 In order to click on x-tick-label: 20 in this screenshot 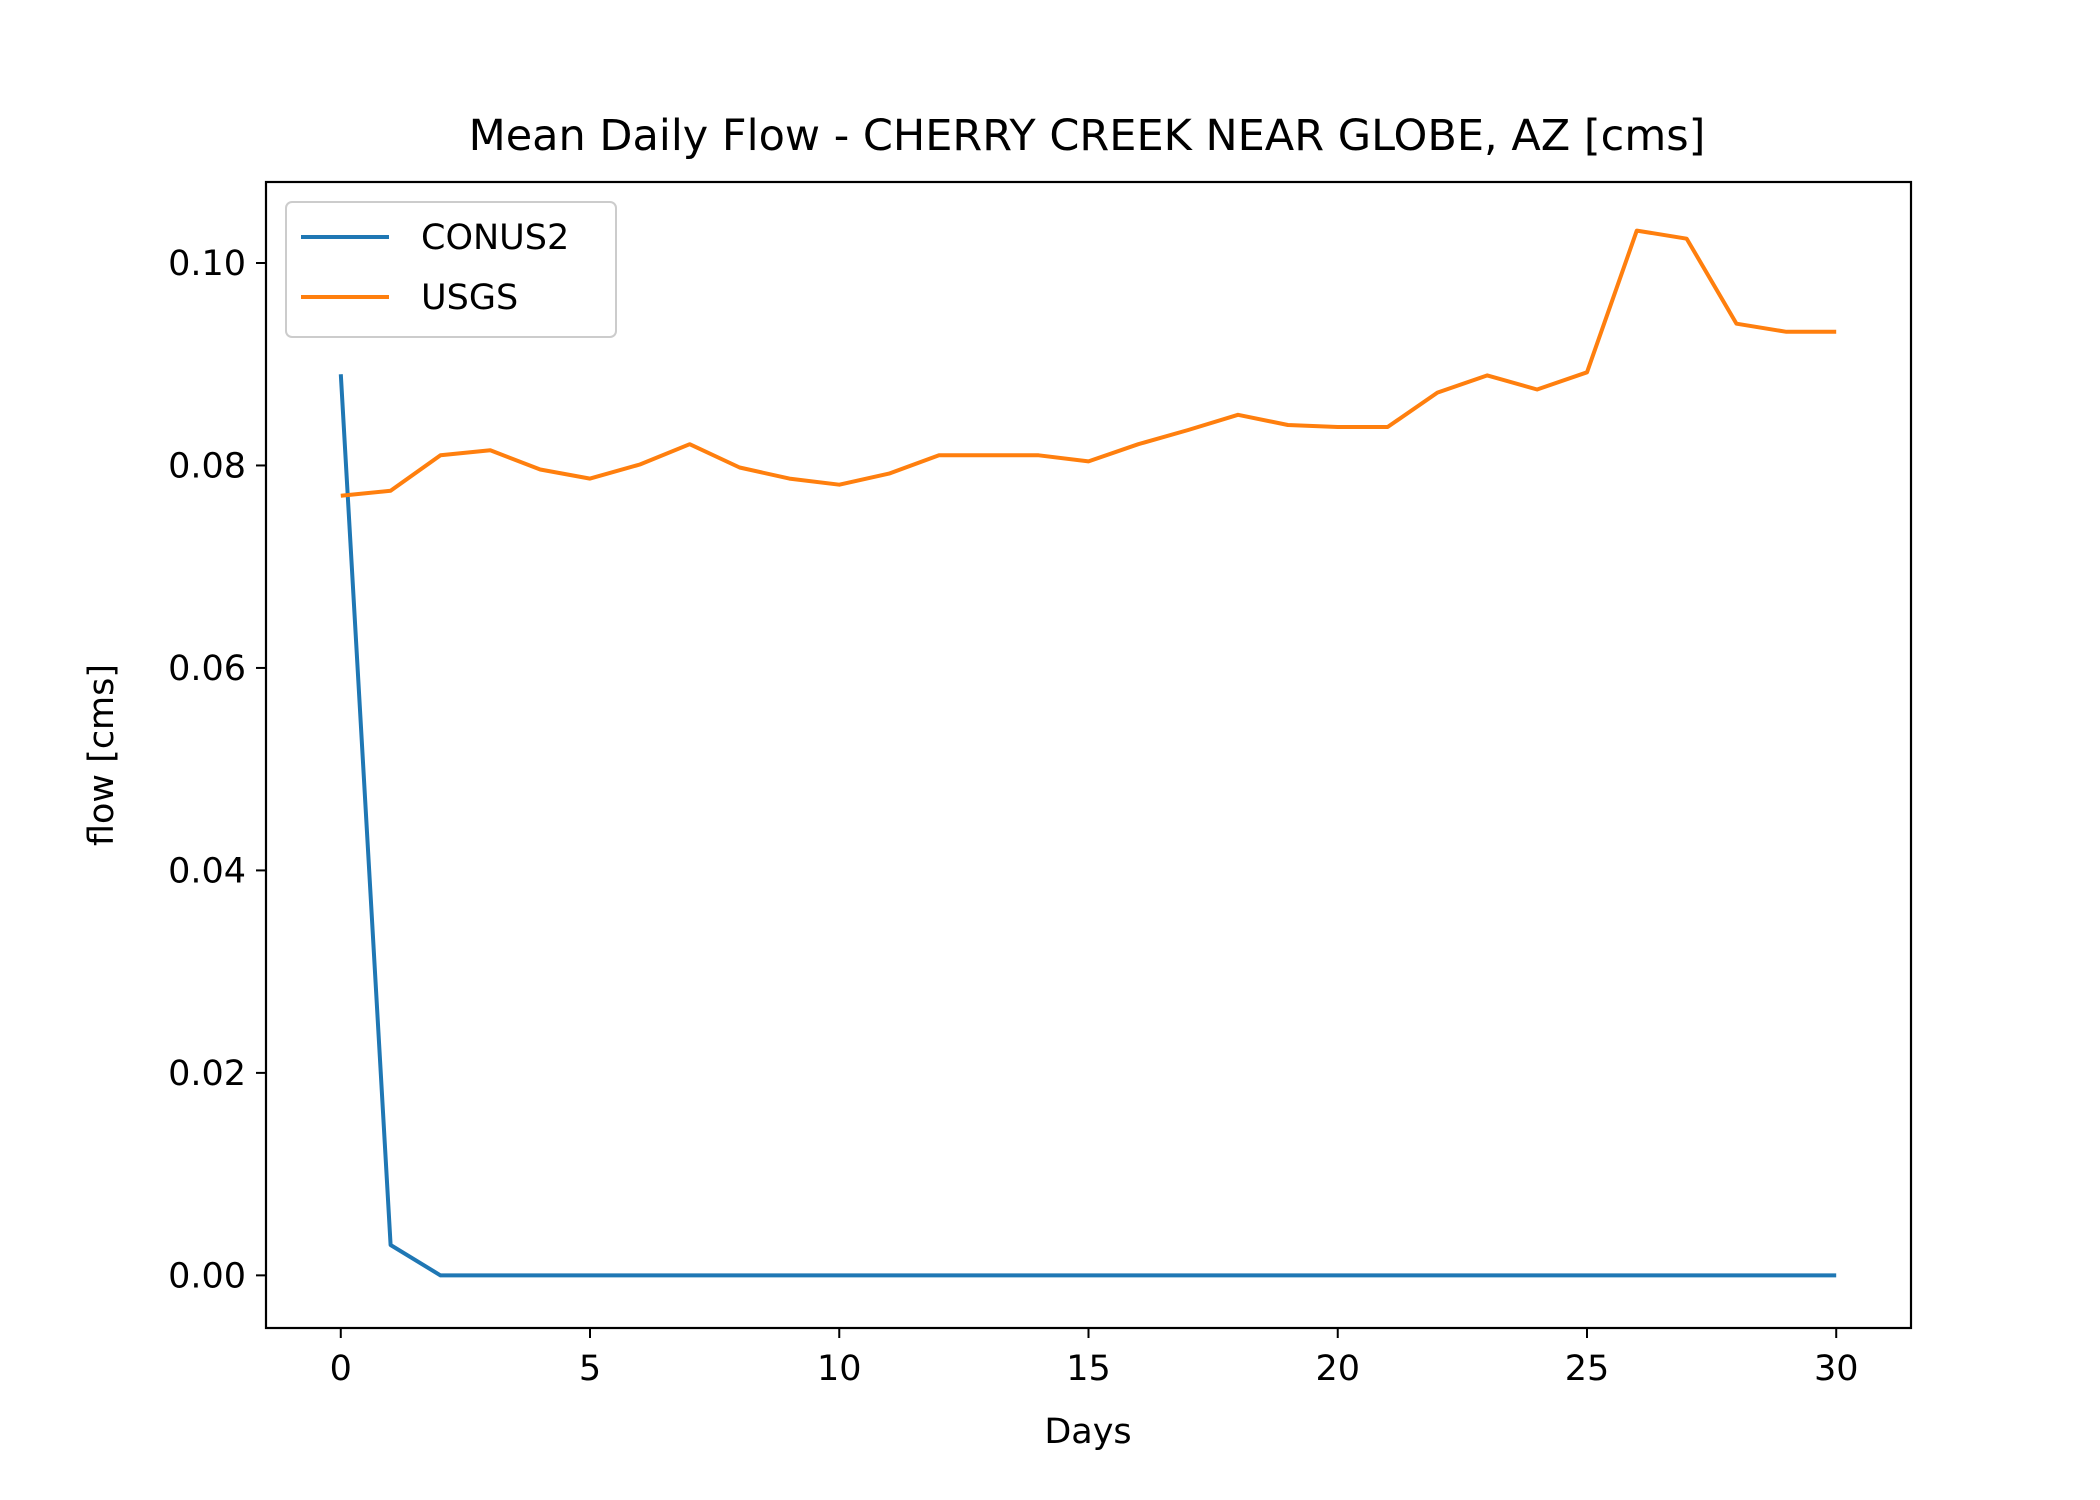, I will do `click(1337, 1369)`.